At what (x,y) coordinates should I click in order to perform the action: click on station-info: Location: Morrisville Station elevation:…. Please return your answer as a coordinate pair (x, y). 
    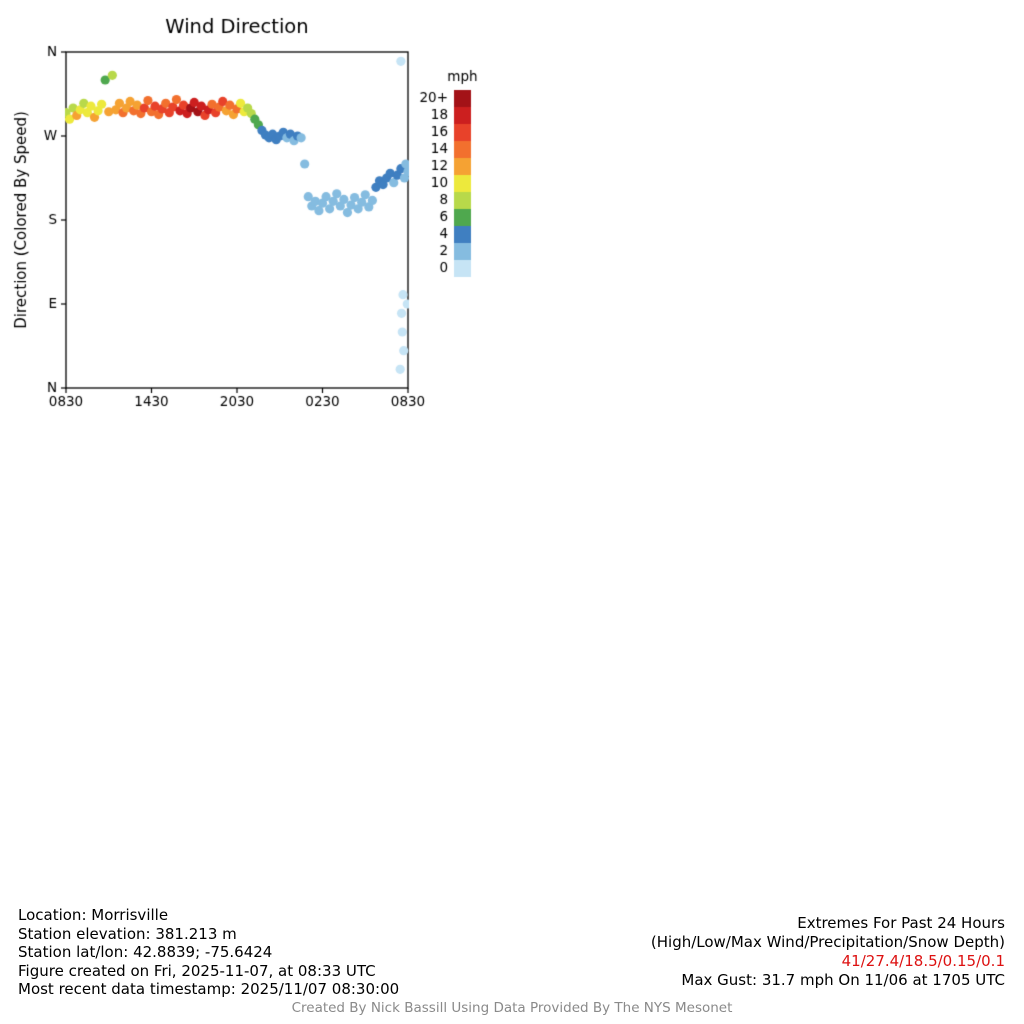
    Looking at the image, I should click on (208, 952).